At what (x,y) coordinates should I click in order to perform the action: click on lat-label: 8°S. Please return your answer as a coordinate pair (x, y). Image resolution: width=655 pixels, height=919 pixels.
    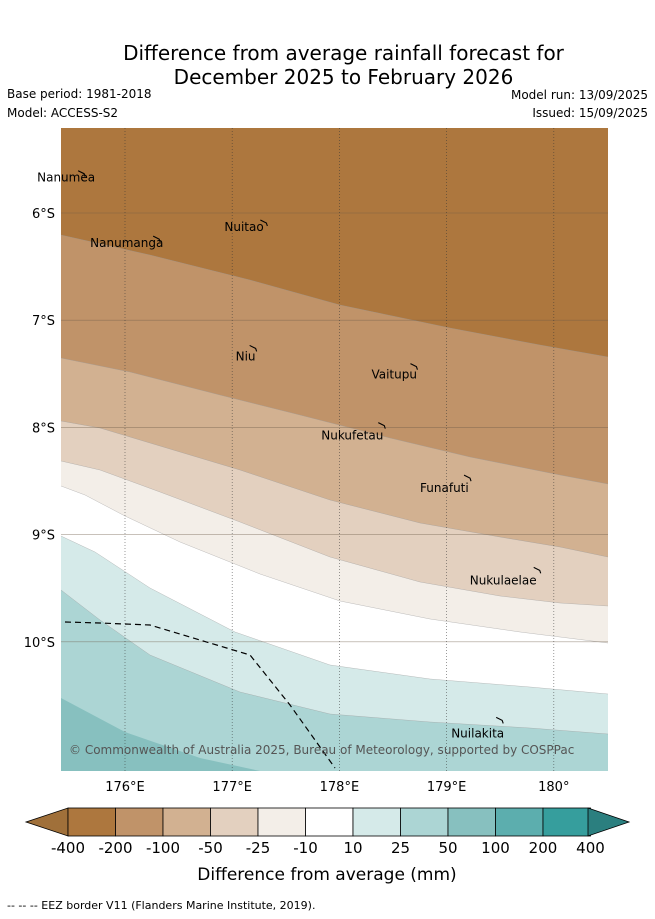
    Looking at the image, I should click on (43, 428).